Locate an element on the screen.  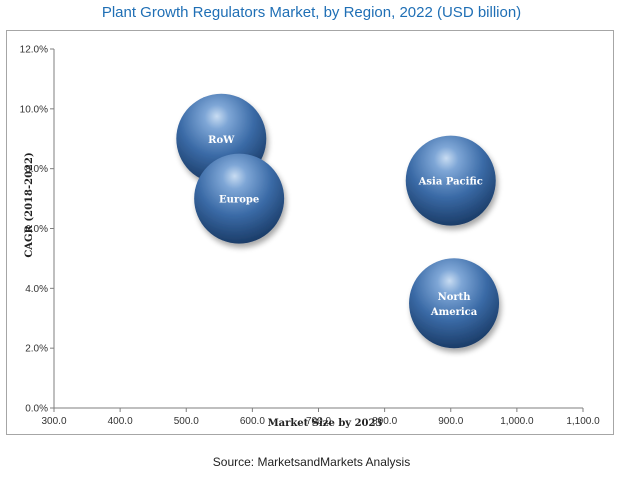
y-tick-label: 6.0% is located at coordinates (36, 229).